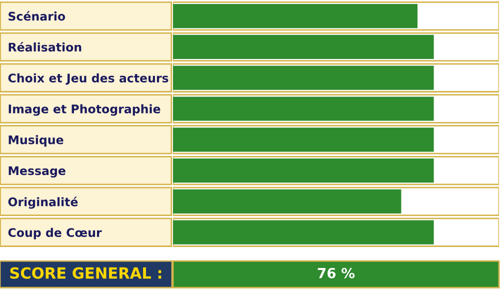 The height and width of the screenshot is (295, 500). What do you see at coordinates (88, 79) in the screenshot?
I see `y-tick-label: Choix et Jeu des acteurs` at bounding box center [88, 79].